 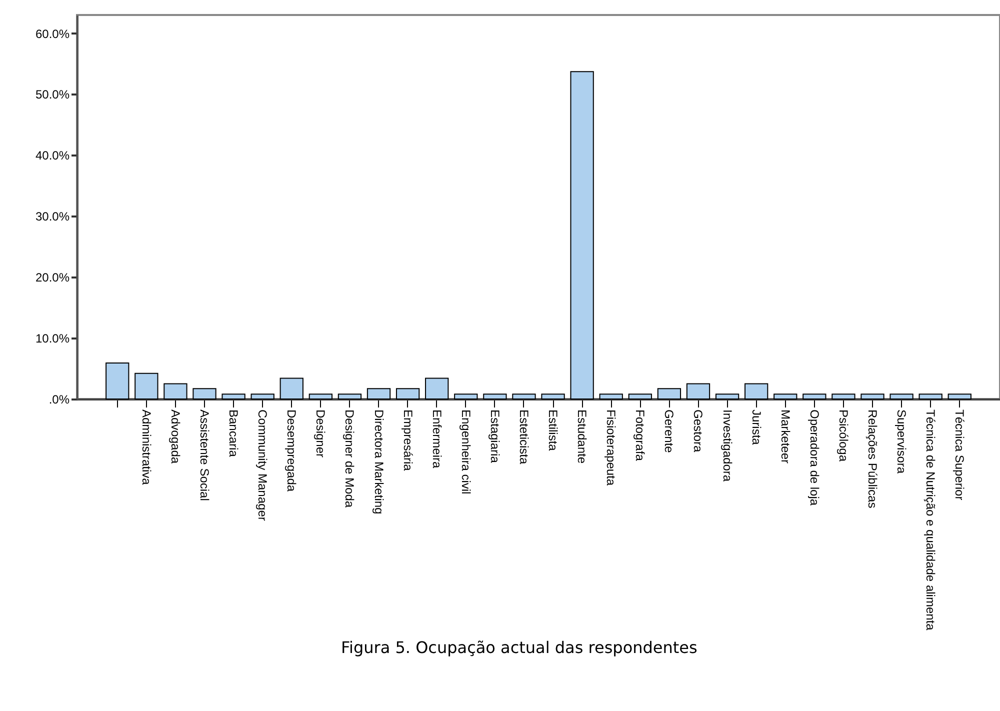 I want to click on x-tick-label: Administrativa, so click(x=146, y=448).